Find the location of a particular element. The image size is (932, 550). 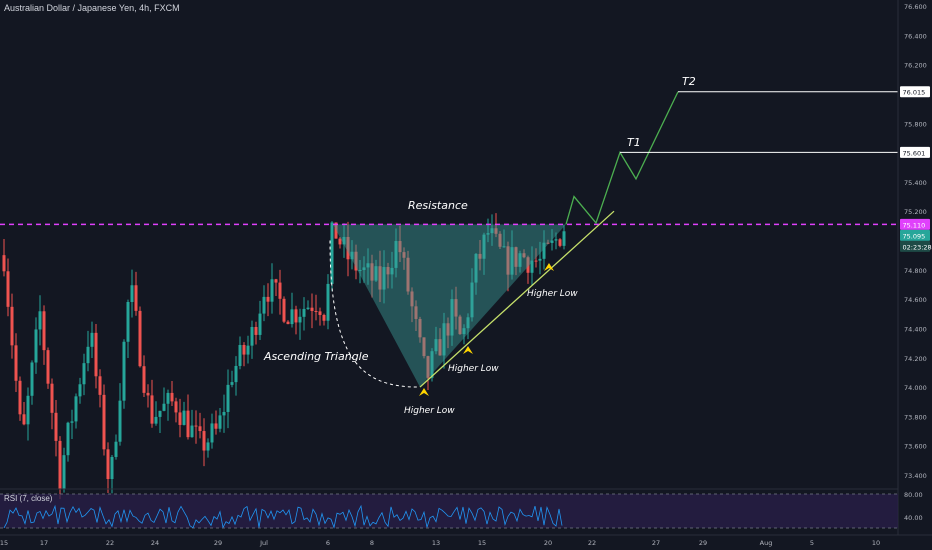

time-tick-label: 8 is located at coordinates (372, 543).